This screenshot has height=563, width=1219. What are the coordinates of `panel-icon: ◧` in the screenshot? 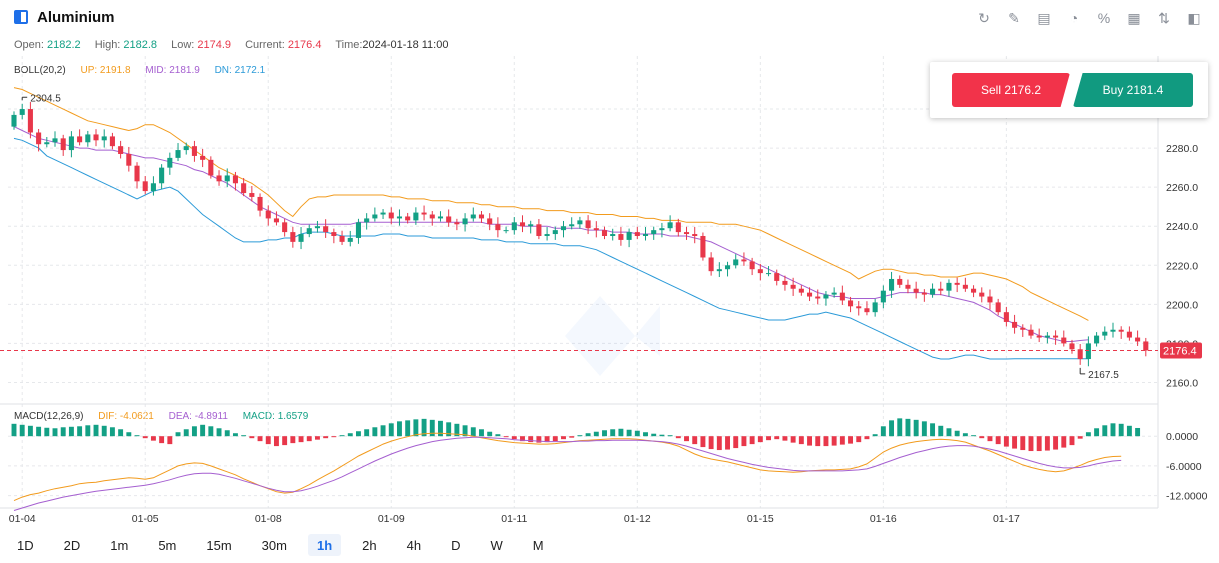 It's located at (1194, 17).